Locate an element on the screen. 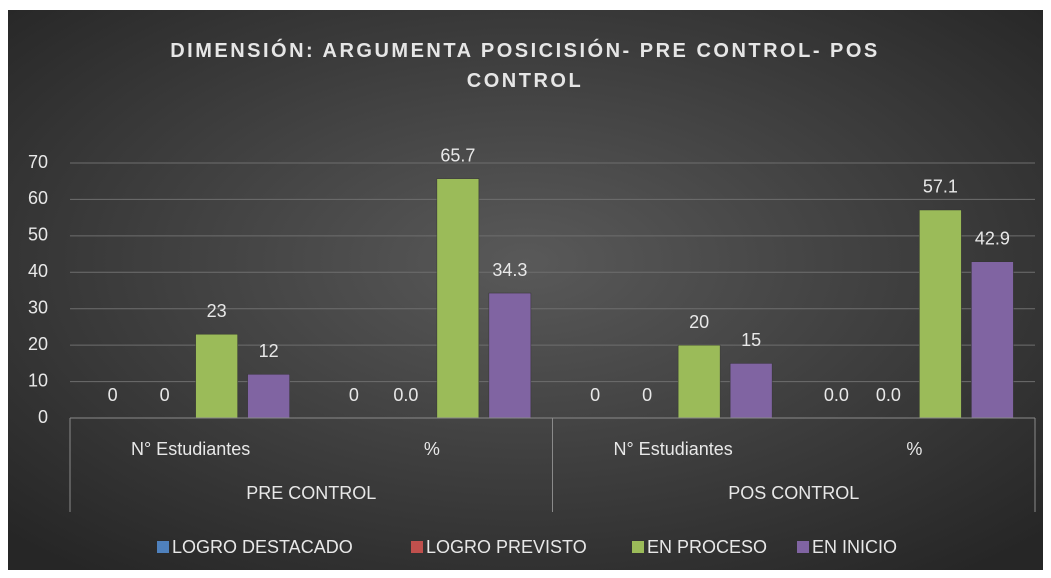 This screenshot has width=1051, height=578. legend-label: EN PROCESO is located at coordinates (707, 547).